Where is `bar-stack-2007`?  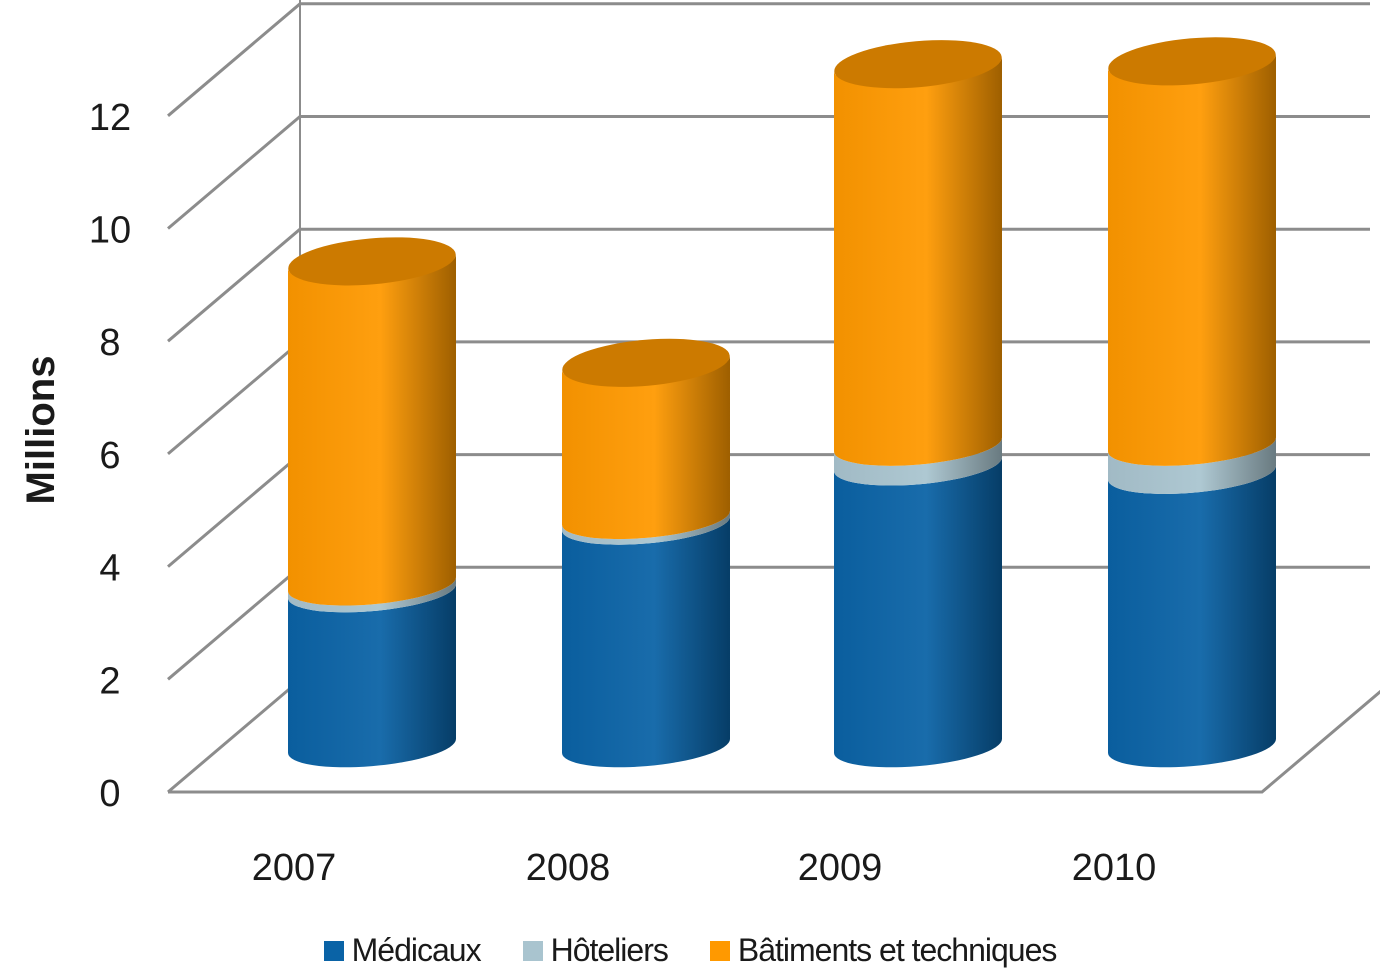 bar-stack-2007 is located at coordinates (372, 502).